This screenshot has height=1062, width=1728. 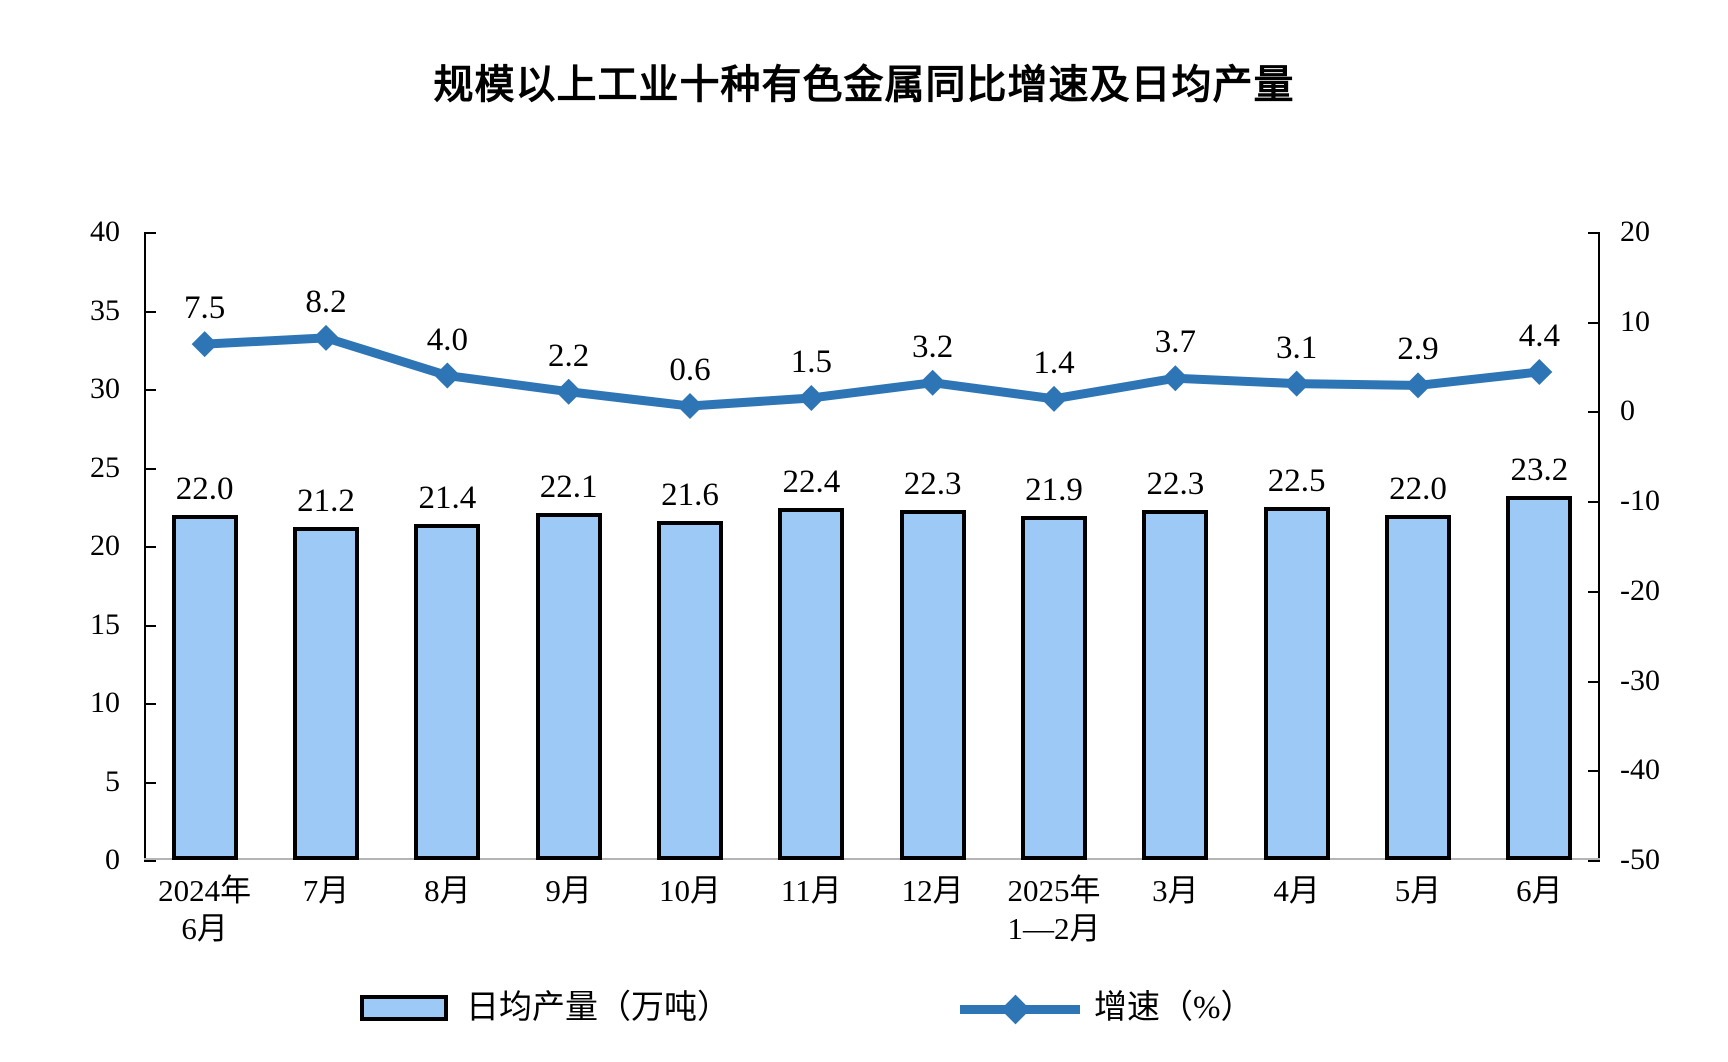 What do you see at coordinates (1539, 469) in the screenshot?
I see `bar-value-label: 23.2` at bounding box center [1539, 469].